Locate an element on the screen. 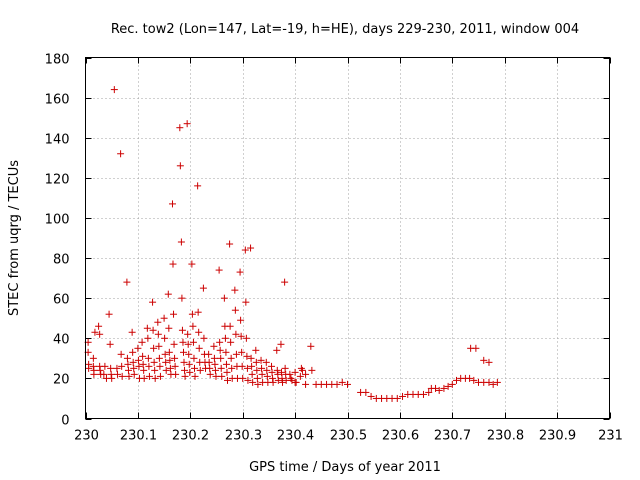 The width and height of the screenshot is (640, 480). y-tick-label: 100 is located at coordinates (57, 220).